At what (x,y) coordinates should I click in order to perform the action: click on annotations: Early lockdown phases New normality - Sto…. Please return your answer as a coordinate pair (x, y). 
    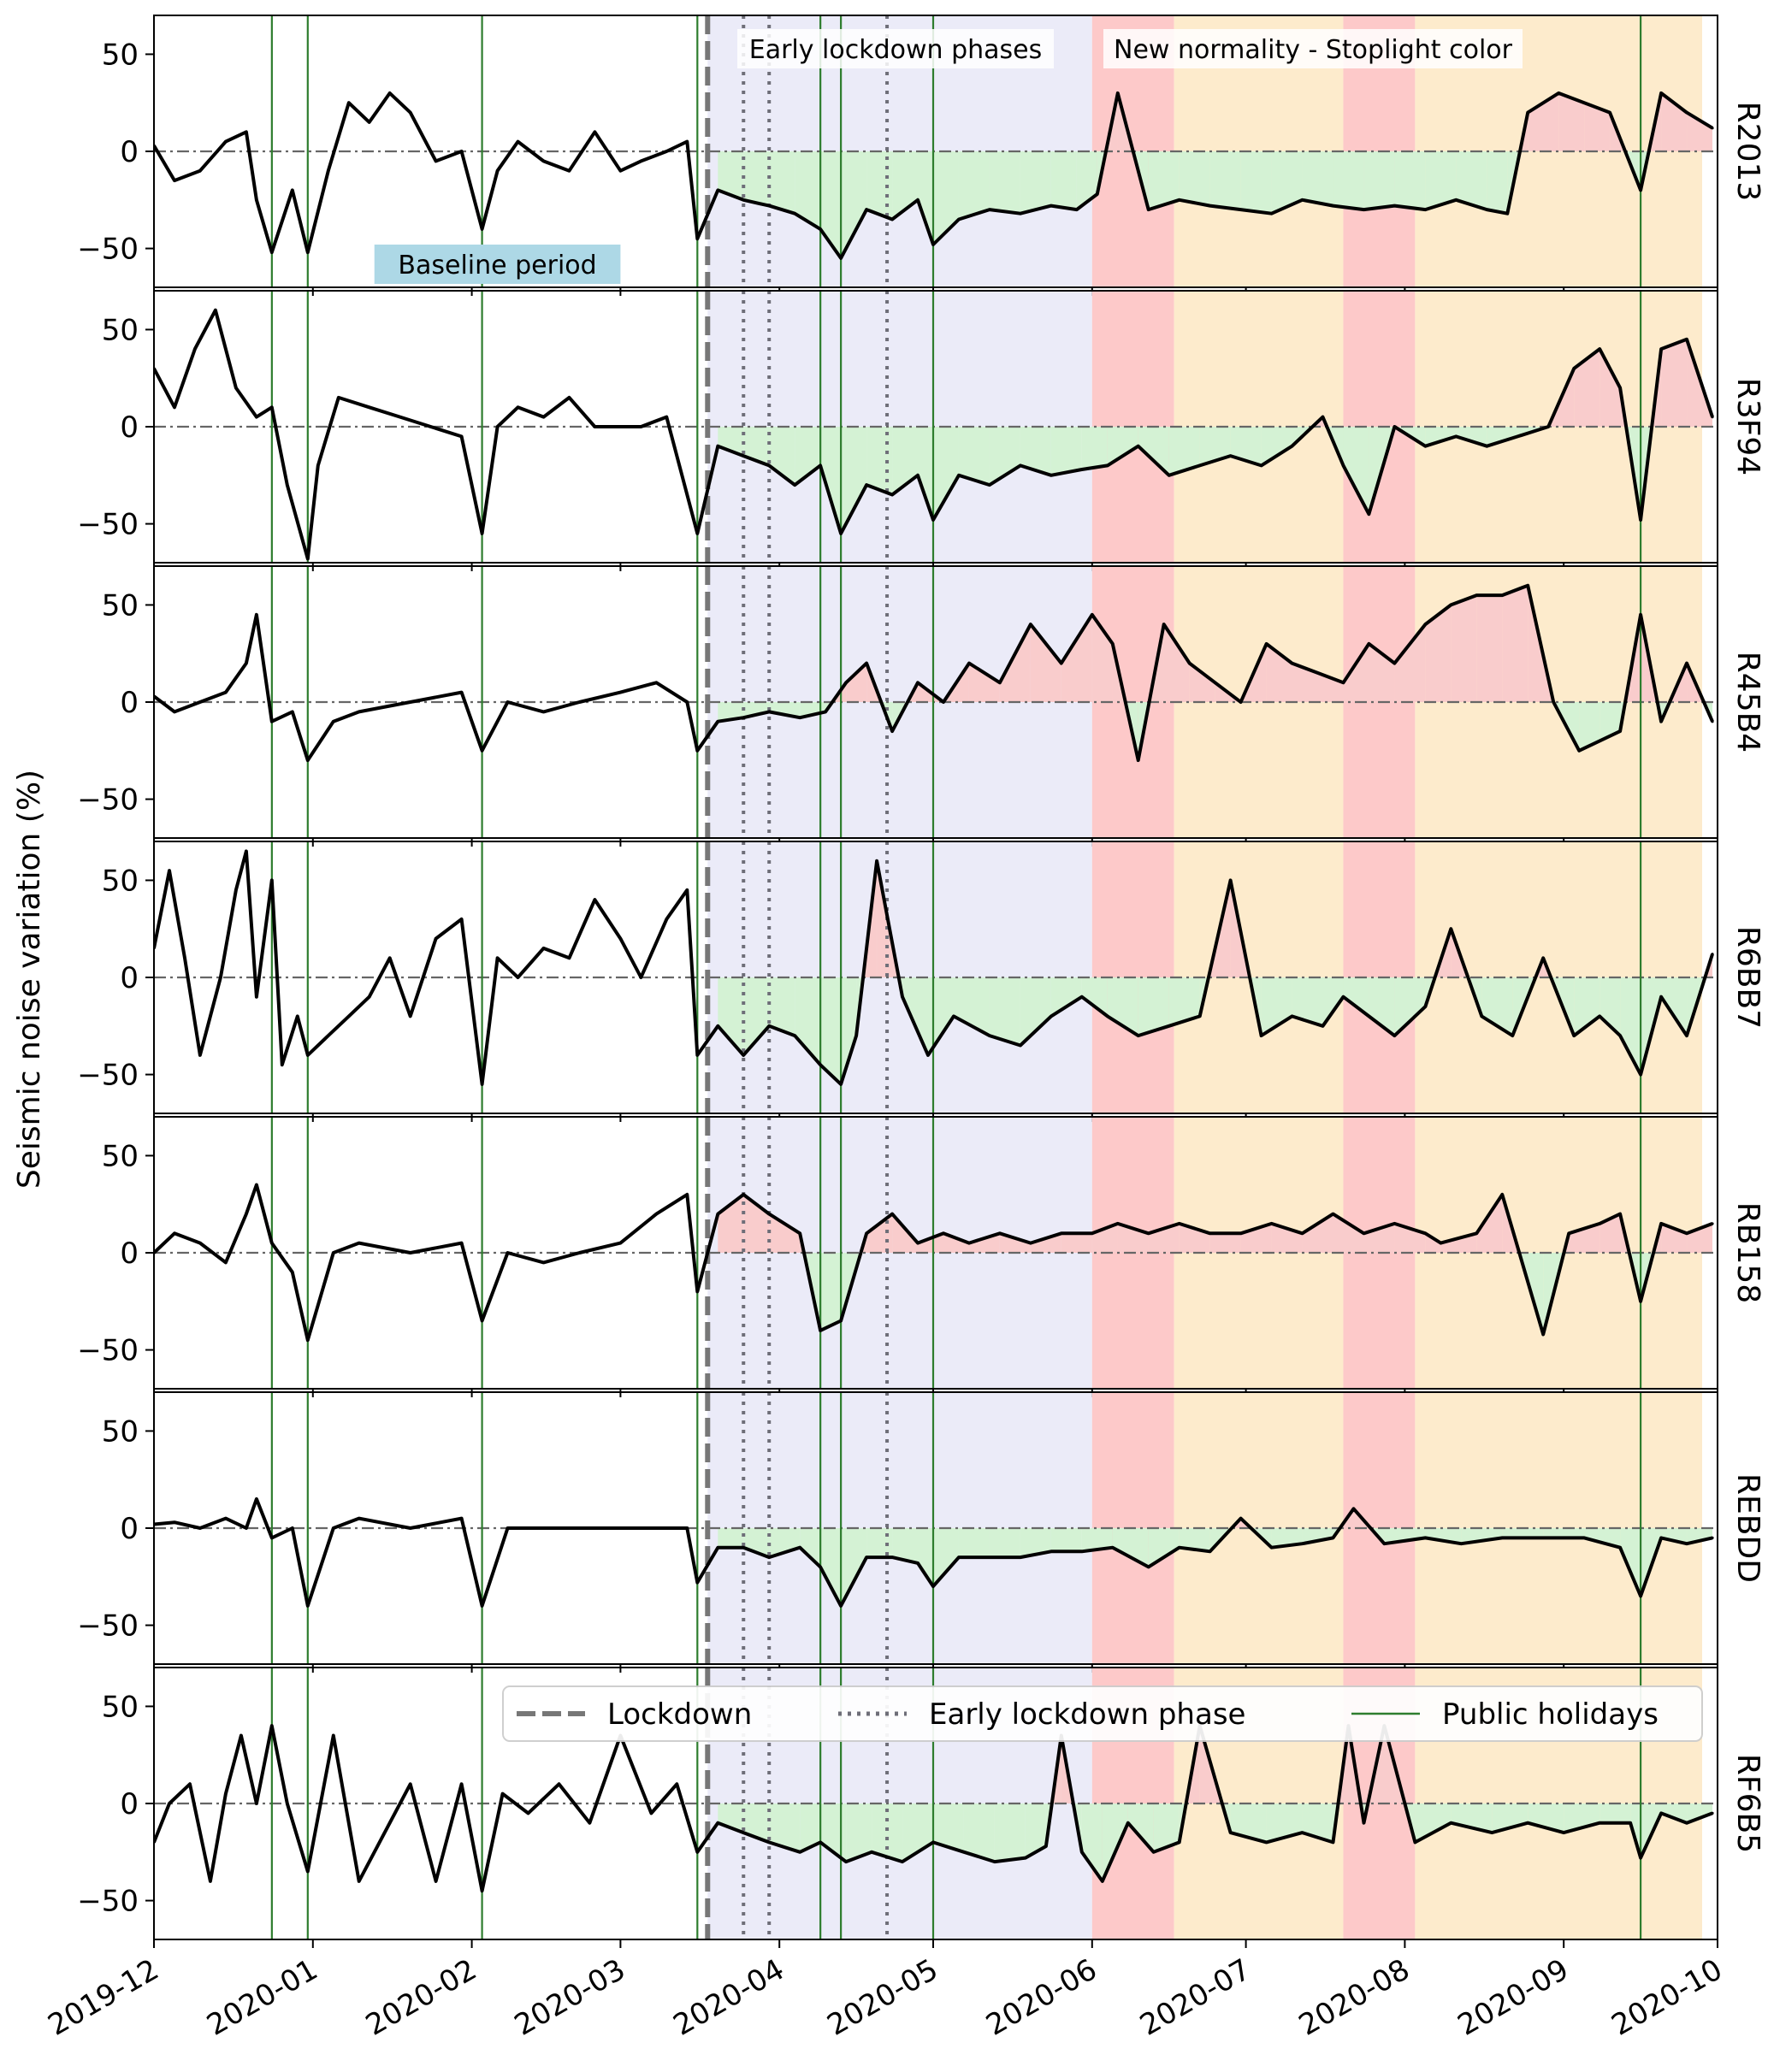
    Looking at the image, I should click on (949, 156).